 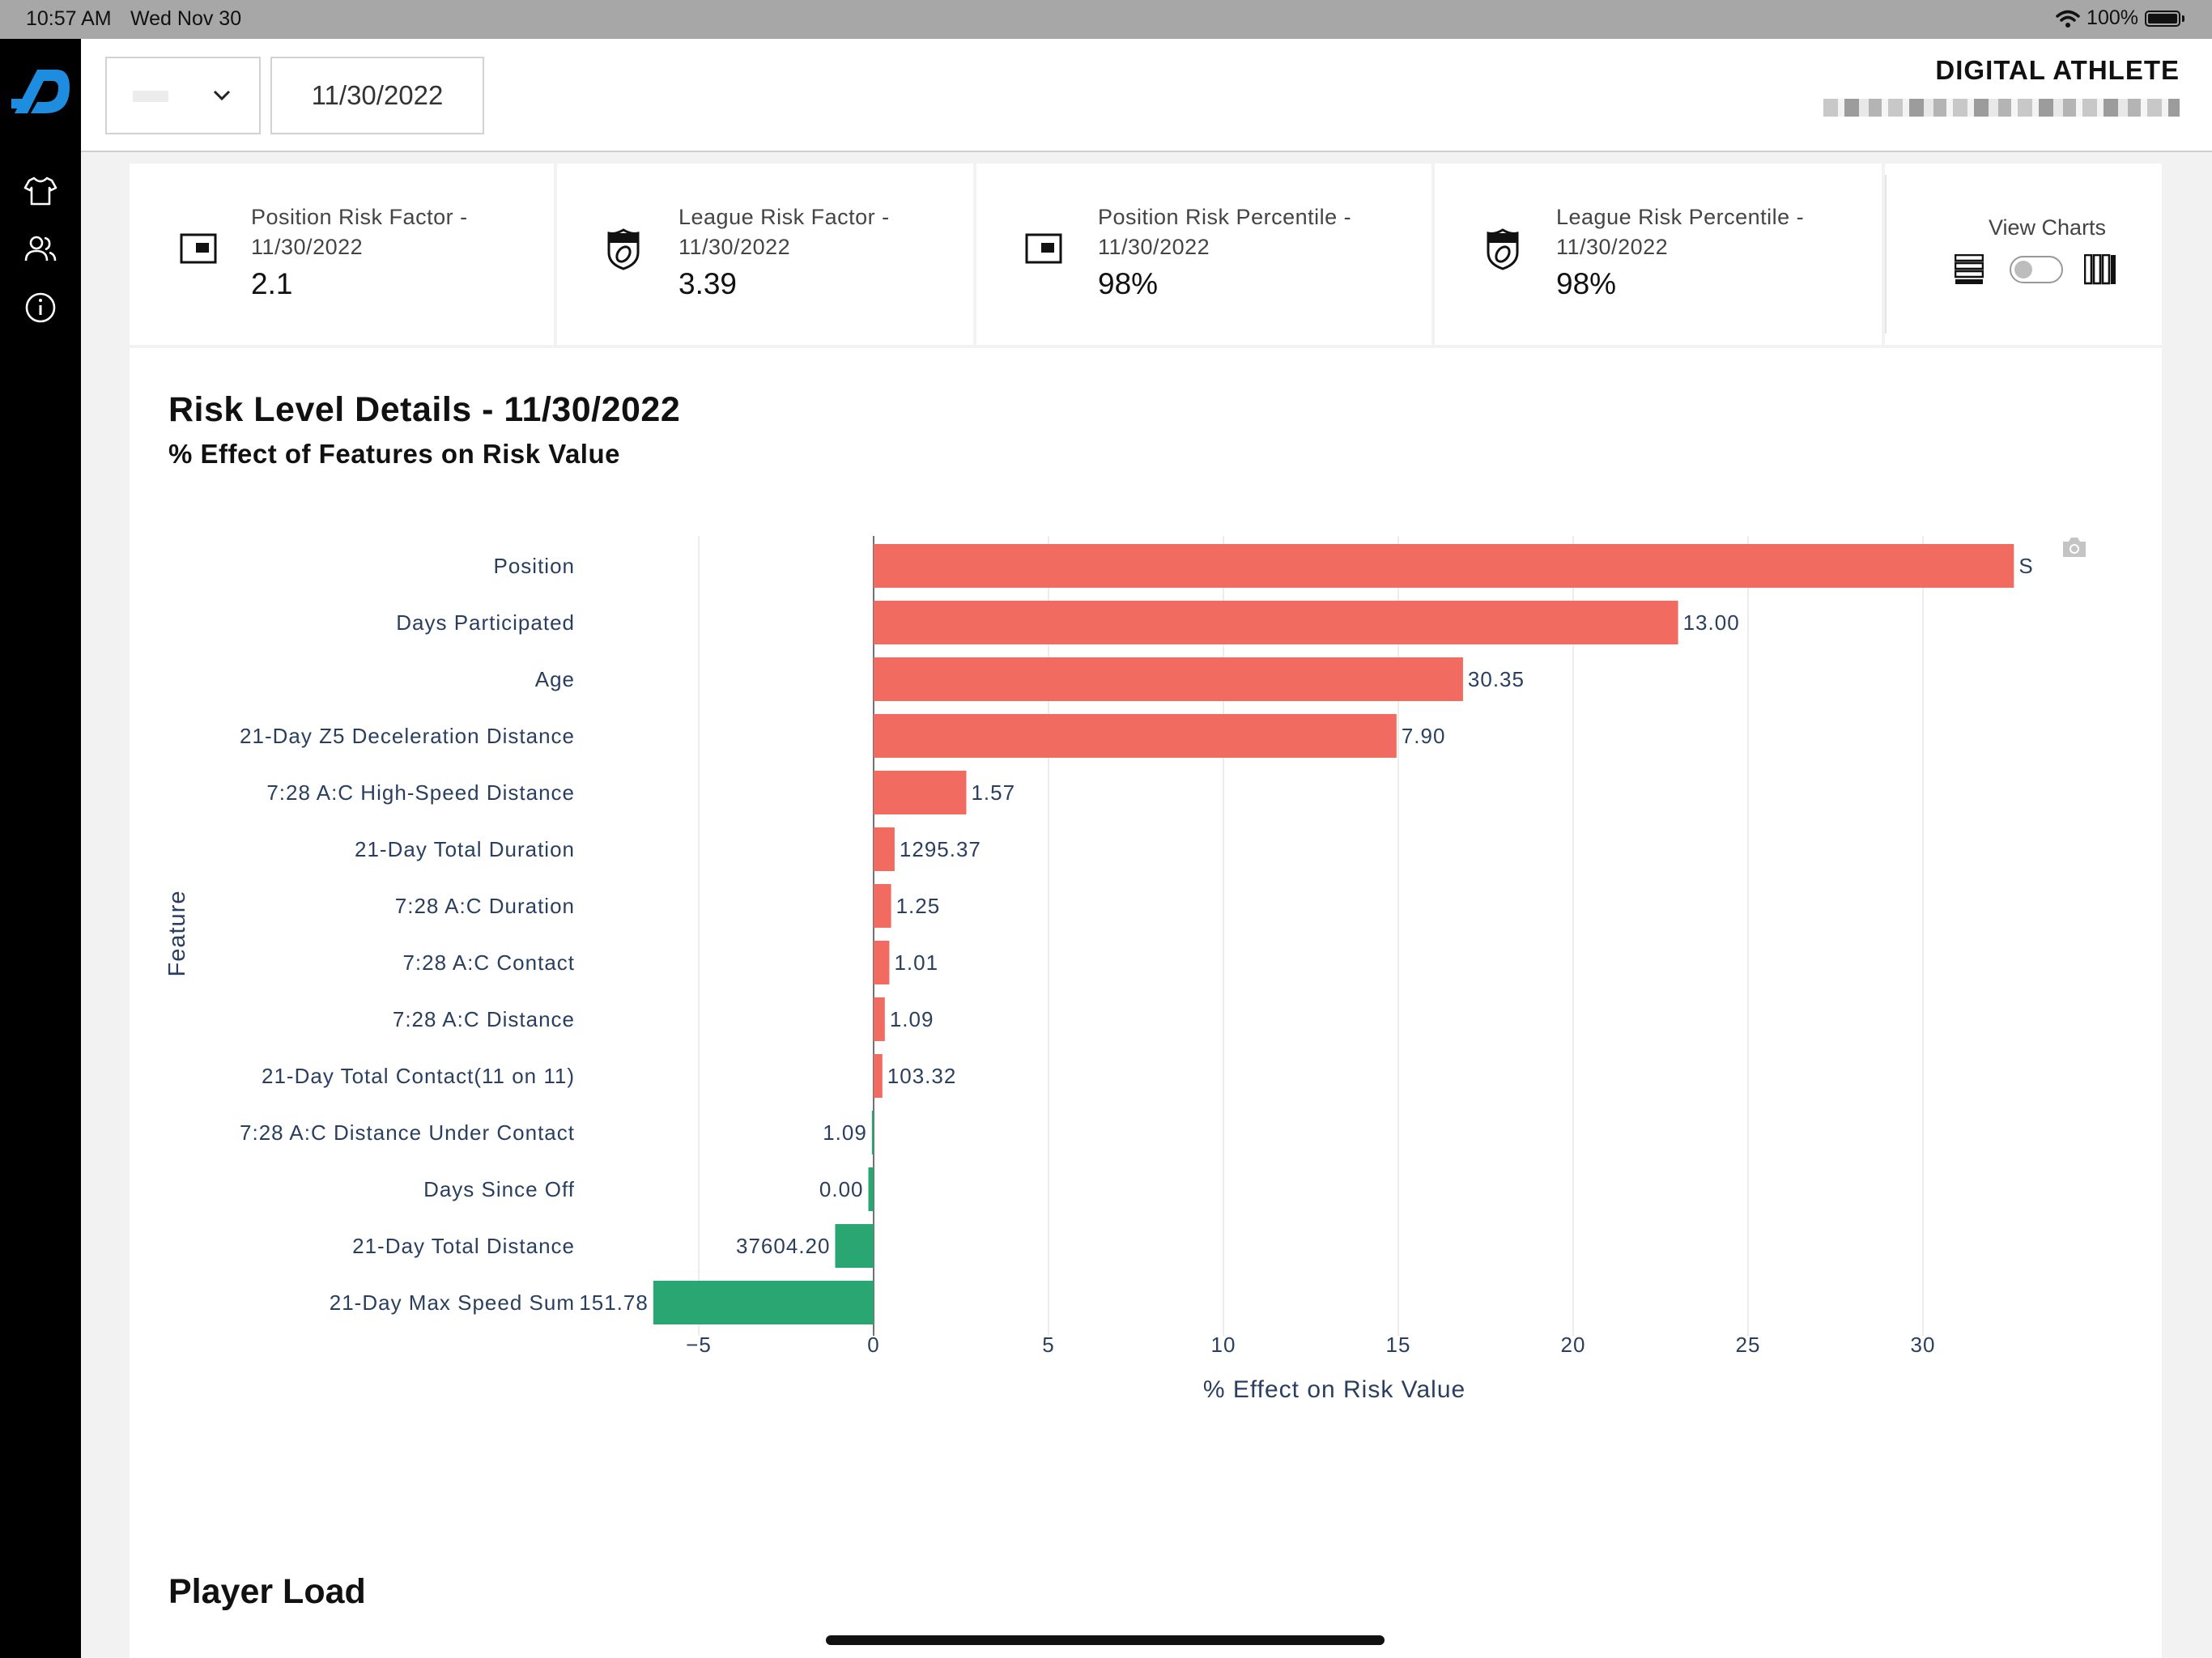 What do you see at coordinates (555, 679) in the screenshot?
I see `chart-category-label: Age` at bounding box center [555, 679].